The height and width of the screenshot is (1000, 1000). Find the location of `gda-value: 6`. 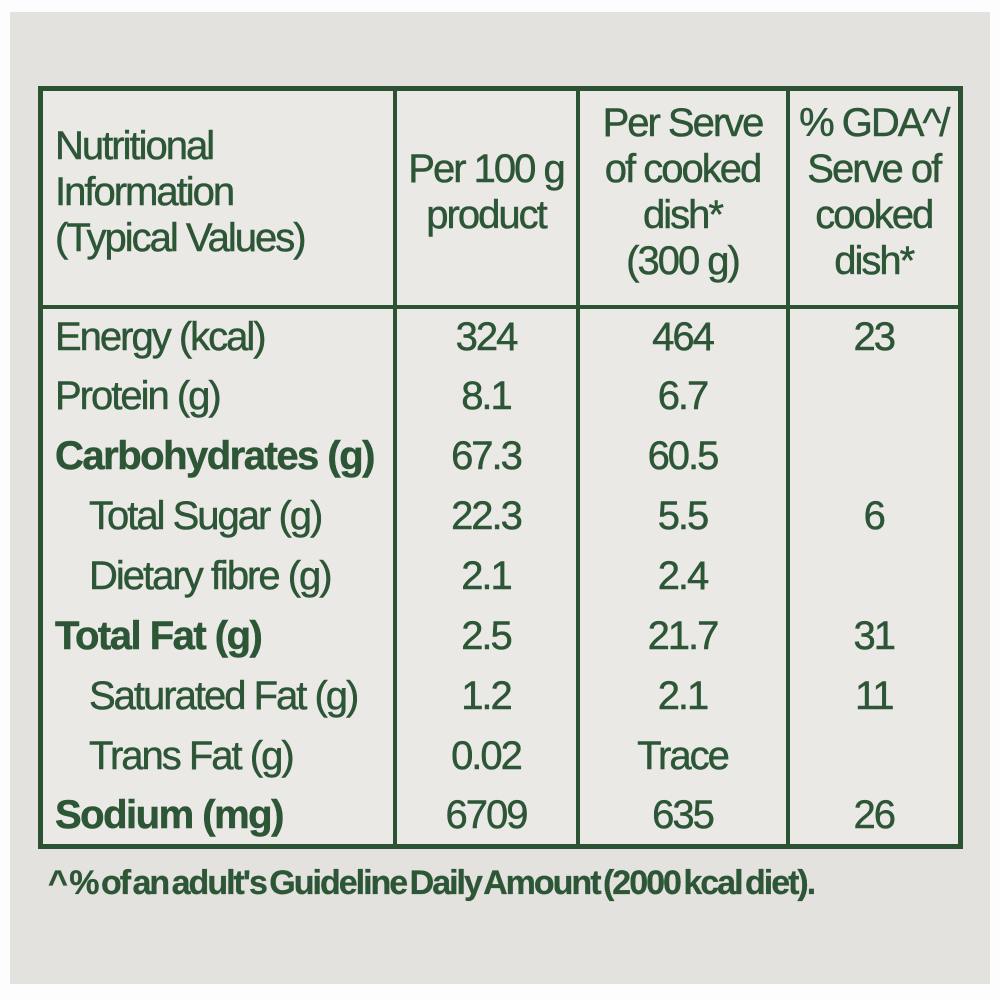

gda-value: 6 is located at coordinates (873, 516).